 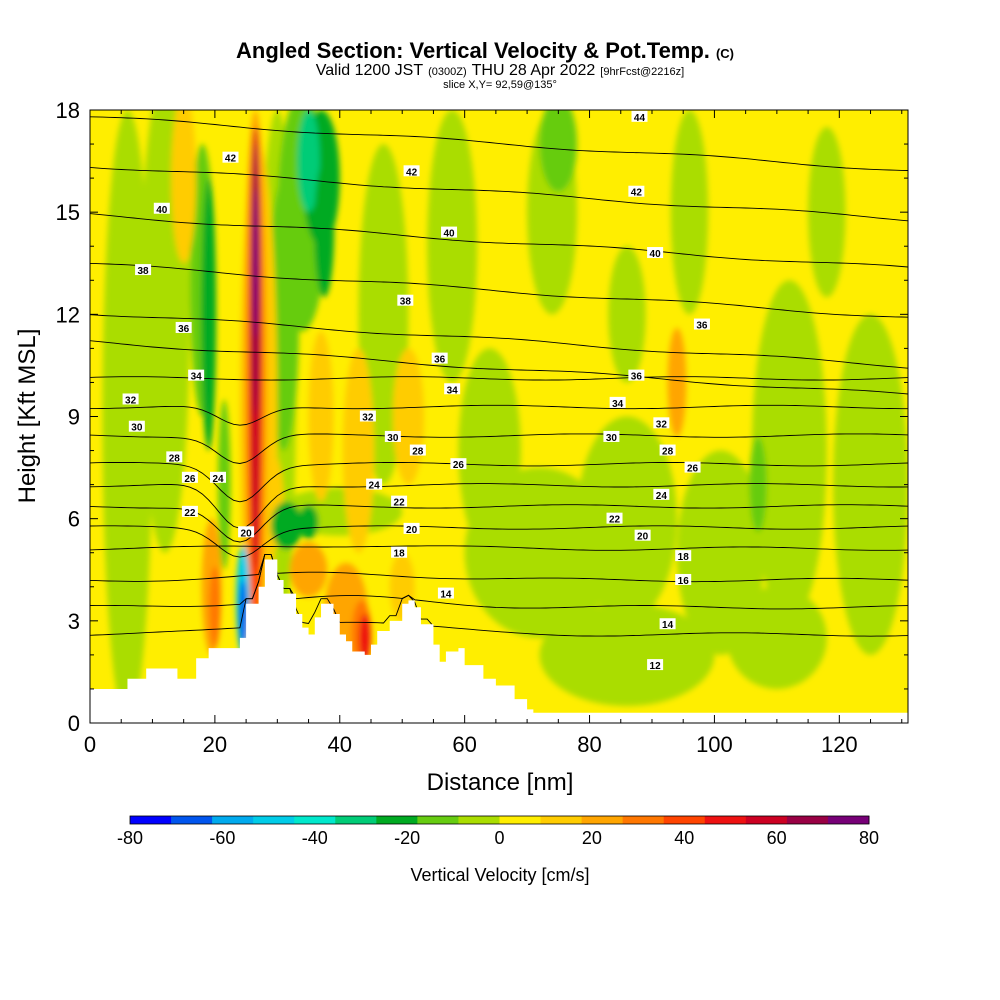 What do you see at coordinates (499, 838) in the screenshot?
I see `colorbar-tick-label: 0` at bounding box center [499, 838].